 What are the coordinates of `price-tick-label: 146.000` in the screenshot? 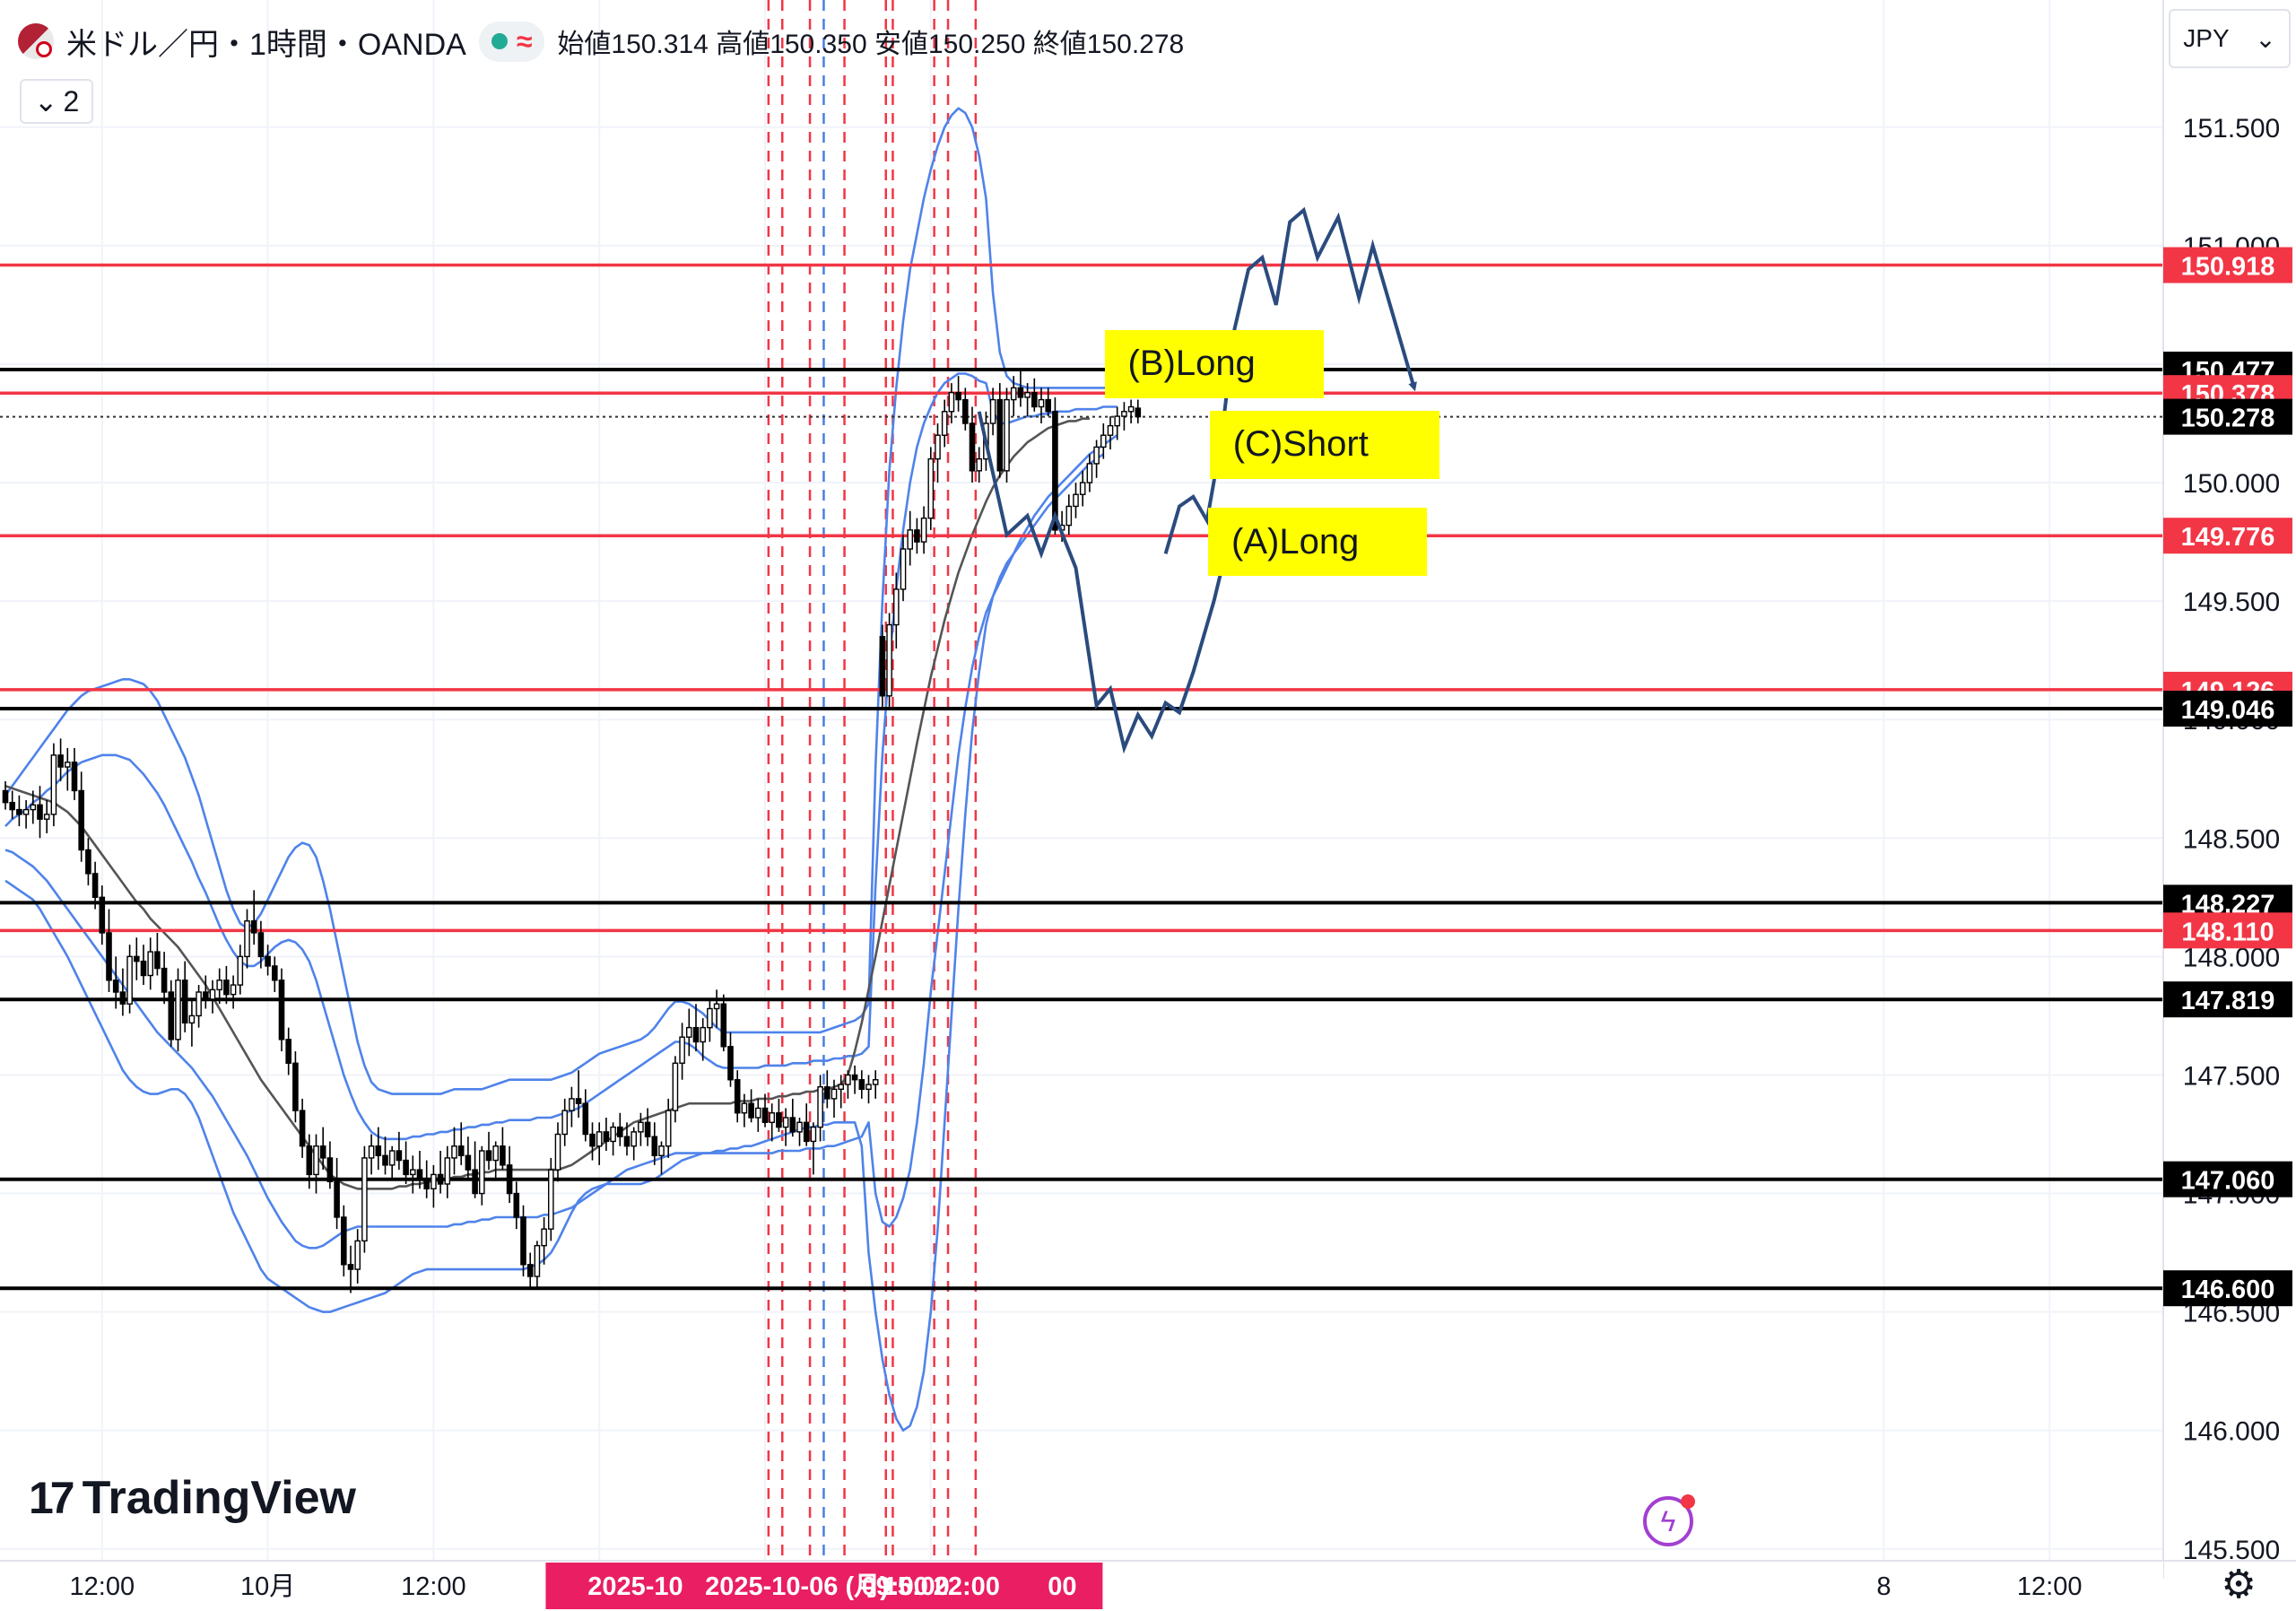 It's located at (2231, 1432).